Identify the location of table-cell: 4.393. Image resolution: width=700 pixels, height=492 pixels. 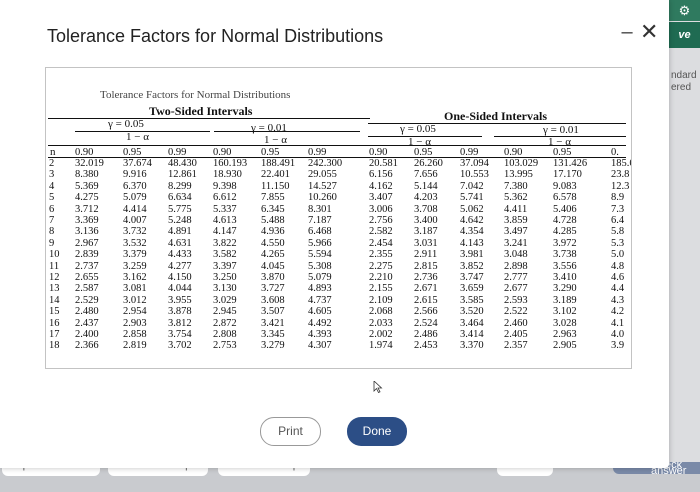
(320, 334).